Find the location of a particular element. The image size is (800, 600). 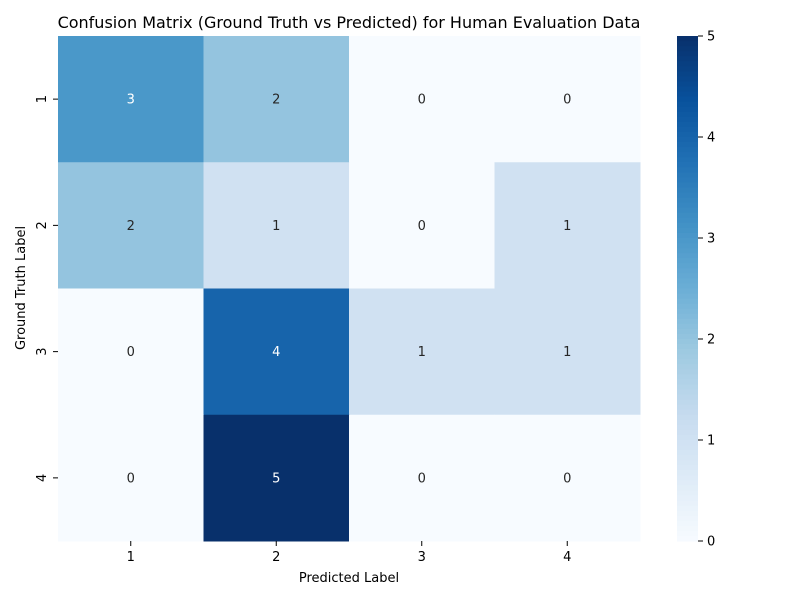

cell-value-label: 2 is located at coordinates (131, 226).